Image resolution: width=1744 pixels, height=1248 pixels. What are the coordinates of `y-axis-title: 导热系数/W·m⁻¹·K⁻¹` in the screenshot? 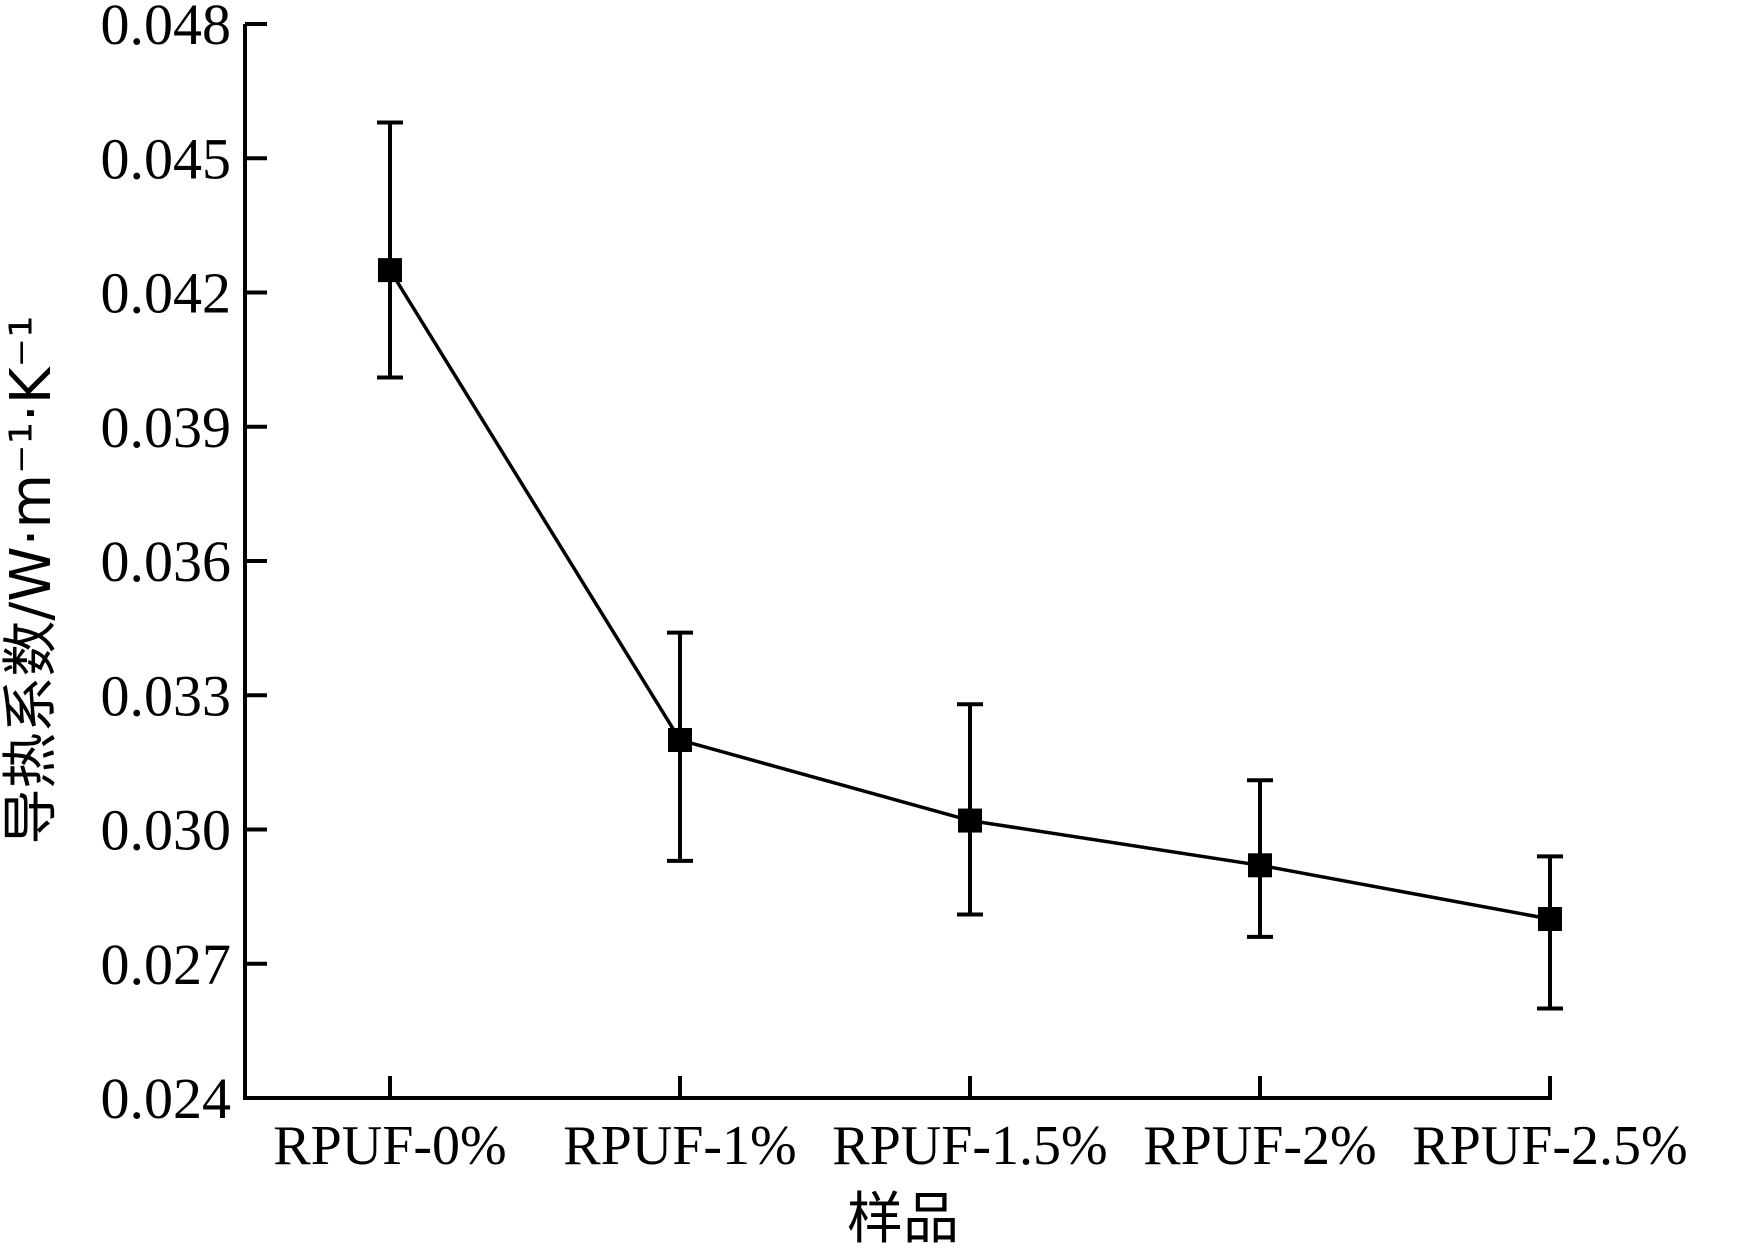 It's located at (32, 579).